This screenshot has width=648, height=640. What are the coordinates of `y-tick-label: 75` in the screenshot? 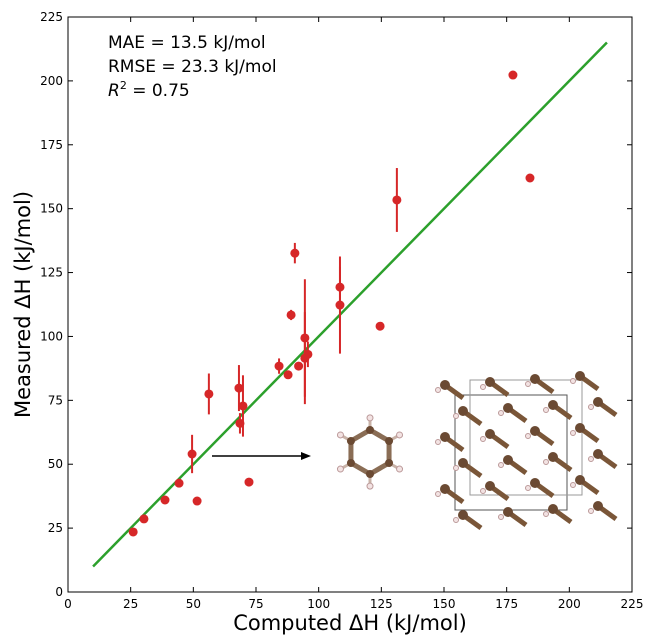 It's located at (55, 400).